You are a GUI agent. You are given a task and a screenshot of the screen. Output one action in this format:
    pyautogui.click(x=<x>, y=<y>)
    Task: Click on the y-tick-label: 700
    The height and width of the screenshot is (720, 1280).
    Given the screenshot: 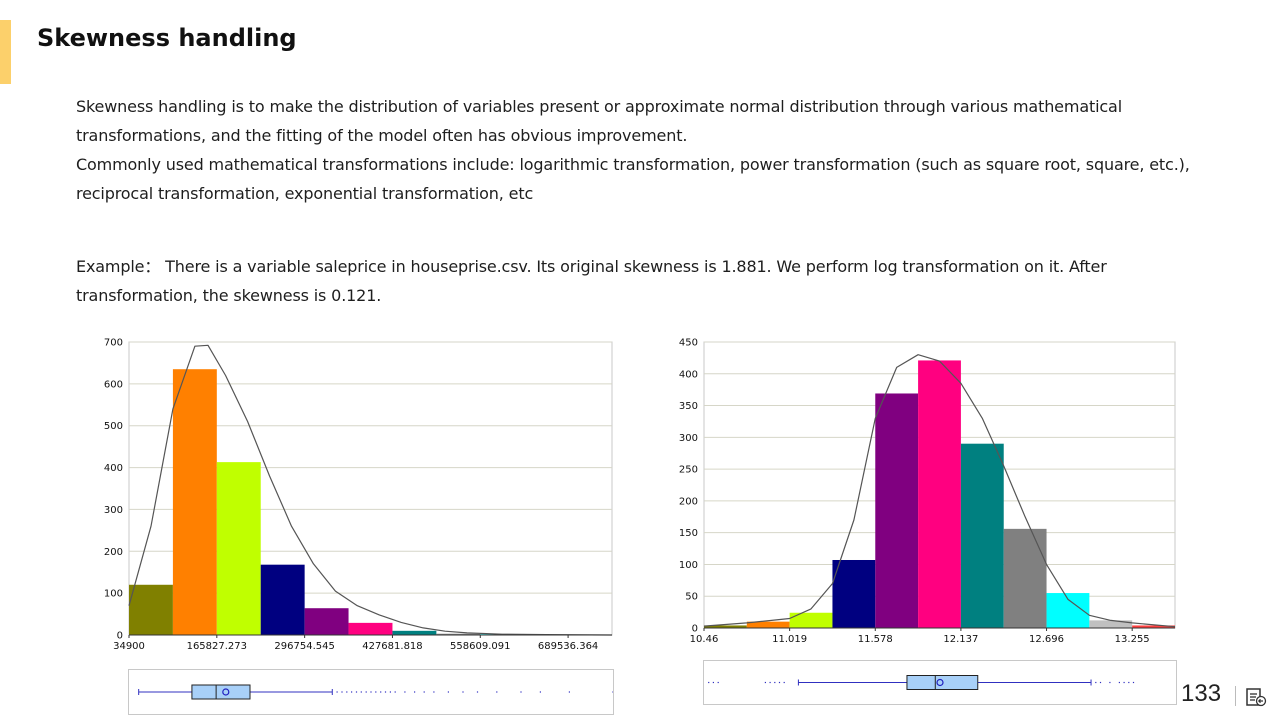 What is the action you would take?
    pyautogui.click(x=113, y=343)
    